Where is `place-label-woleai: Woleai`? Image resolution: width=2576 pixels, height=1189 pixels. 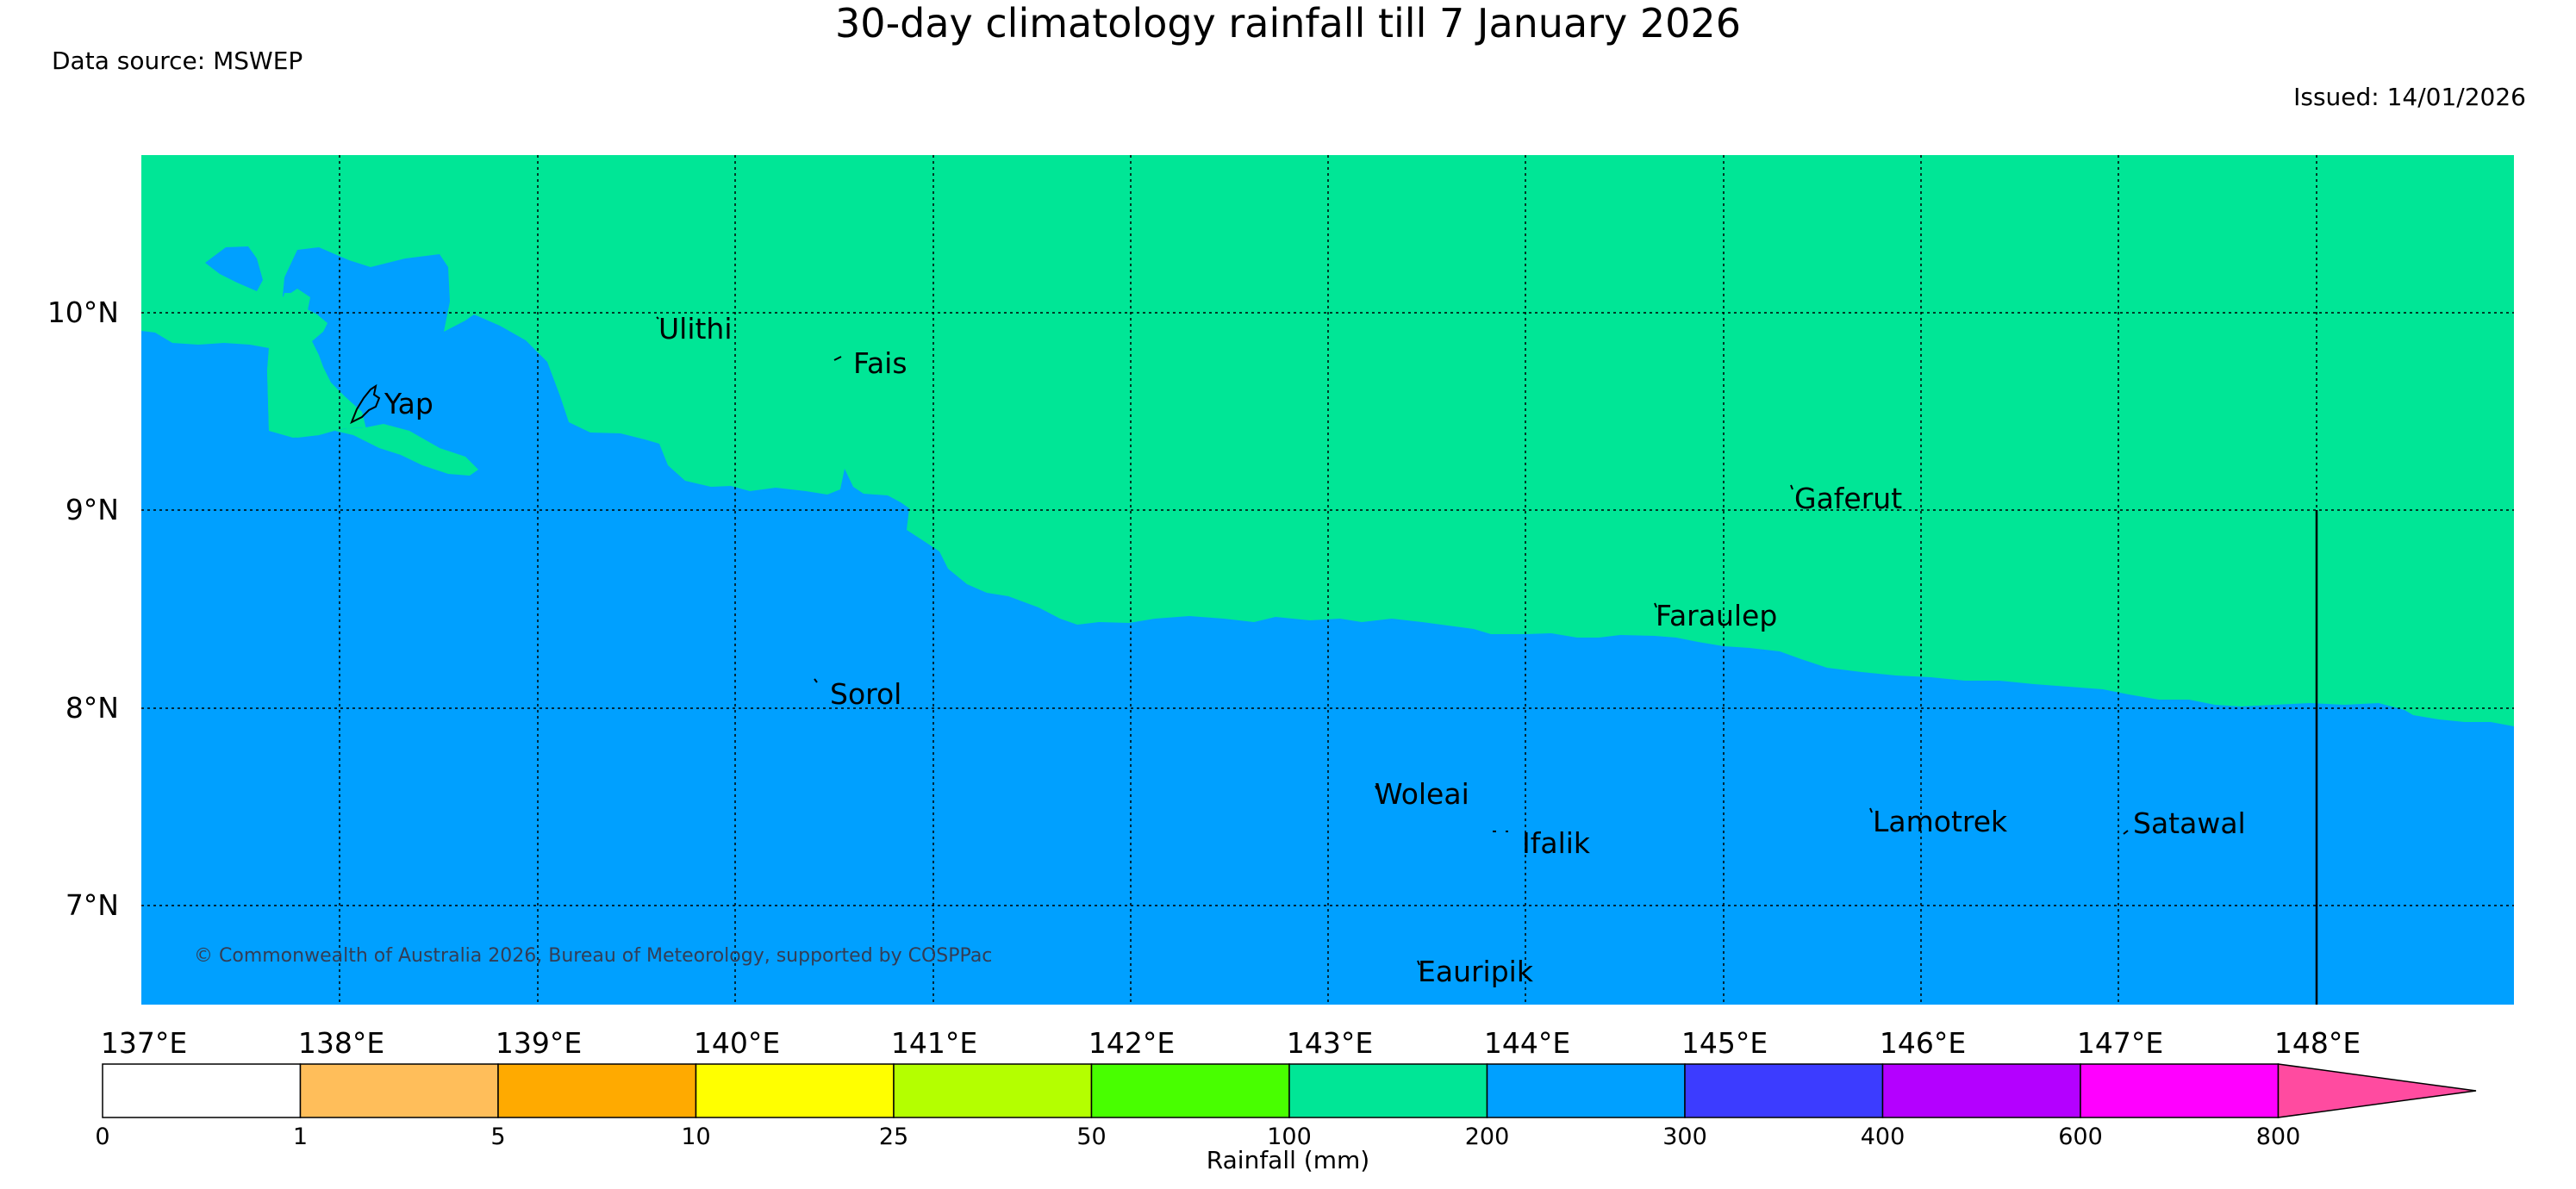
place-label-woleai: Woleai is located at coordinates (1422, 794).